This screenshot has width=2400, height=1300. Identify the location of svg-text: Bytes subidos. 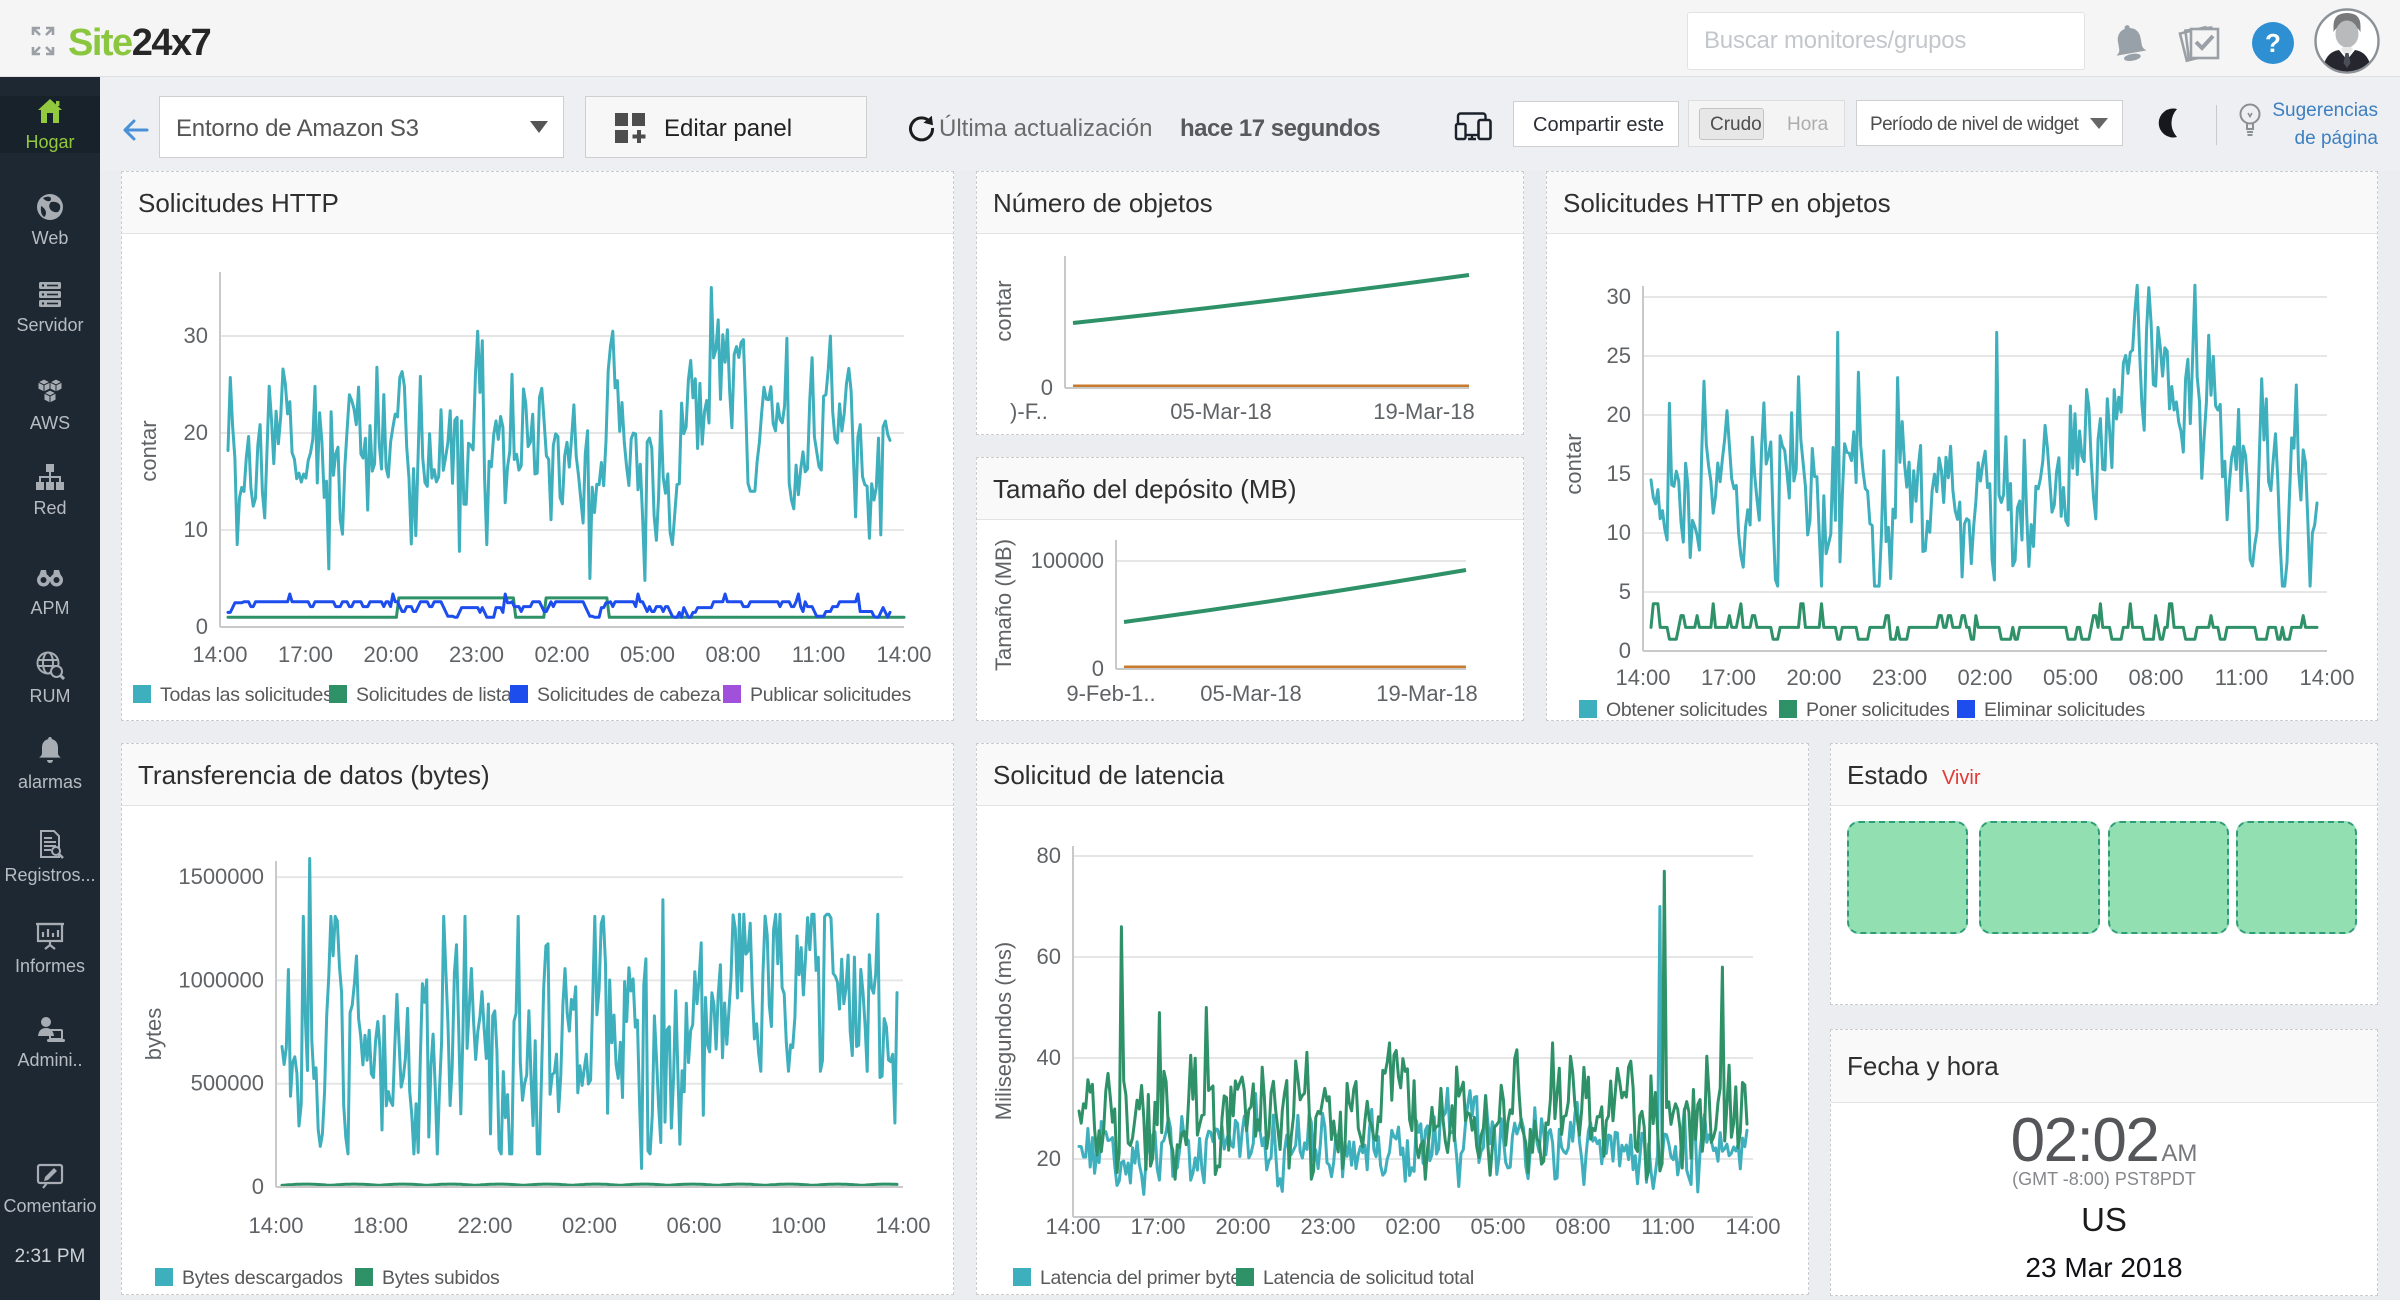
(441, 1278).